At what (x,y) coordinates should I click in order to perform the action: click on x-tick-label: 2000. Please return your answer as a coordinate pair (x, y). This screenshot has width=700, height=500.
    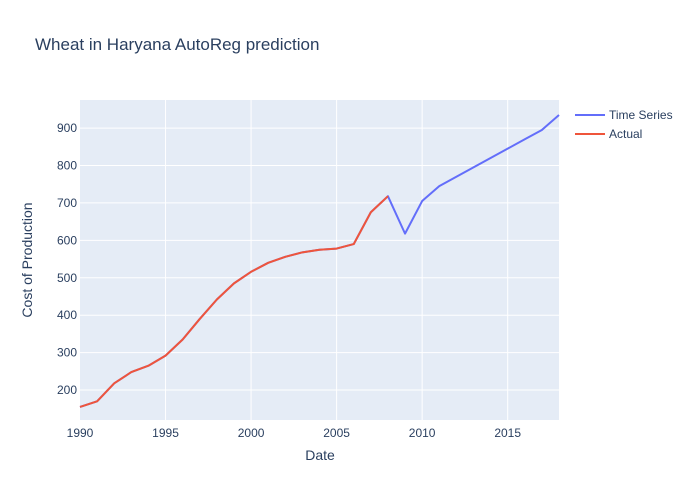
    Looking at the image, I should click on (251, 433).